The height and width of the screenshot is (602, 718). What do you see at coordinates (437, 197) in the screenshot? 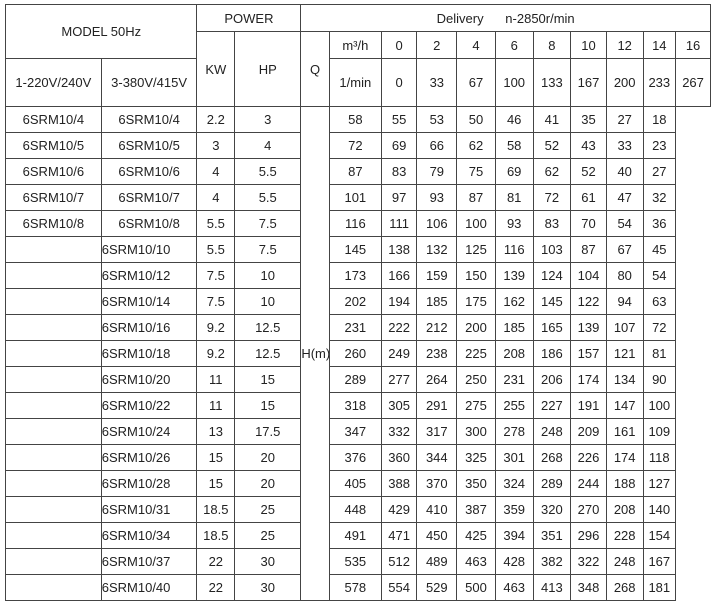
I see `head-value-cell: 93` at bounding box center [437, 197].